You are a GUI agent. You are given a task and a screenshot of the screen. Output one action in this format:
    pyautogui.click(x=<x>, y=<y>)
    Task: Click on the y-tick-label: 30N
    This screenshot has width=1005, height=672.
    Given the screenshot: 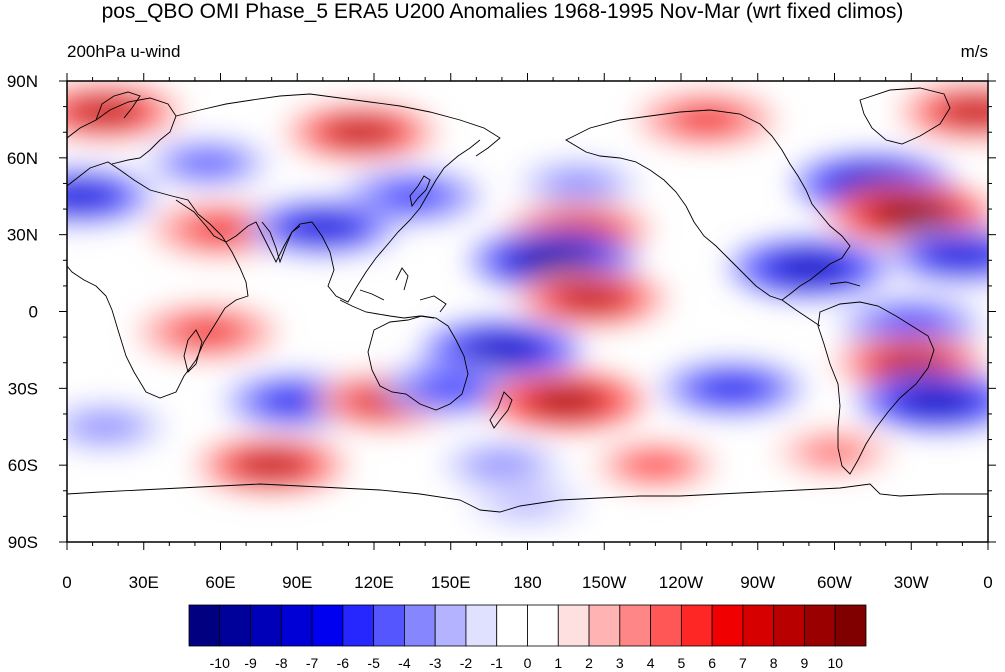 What is the action you would take?
    pyautogui.click(x=22, y=235)
    